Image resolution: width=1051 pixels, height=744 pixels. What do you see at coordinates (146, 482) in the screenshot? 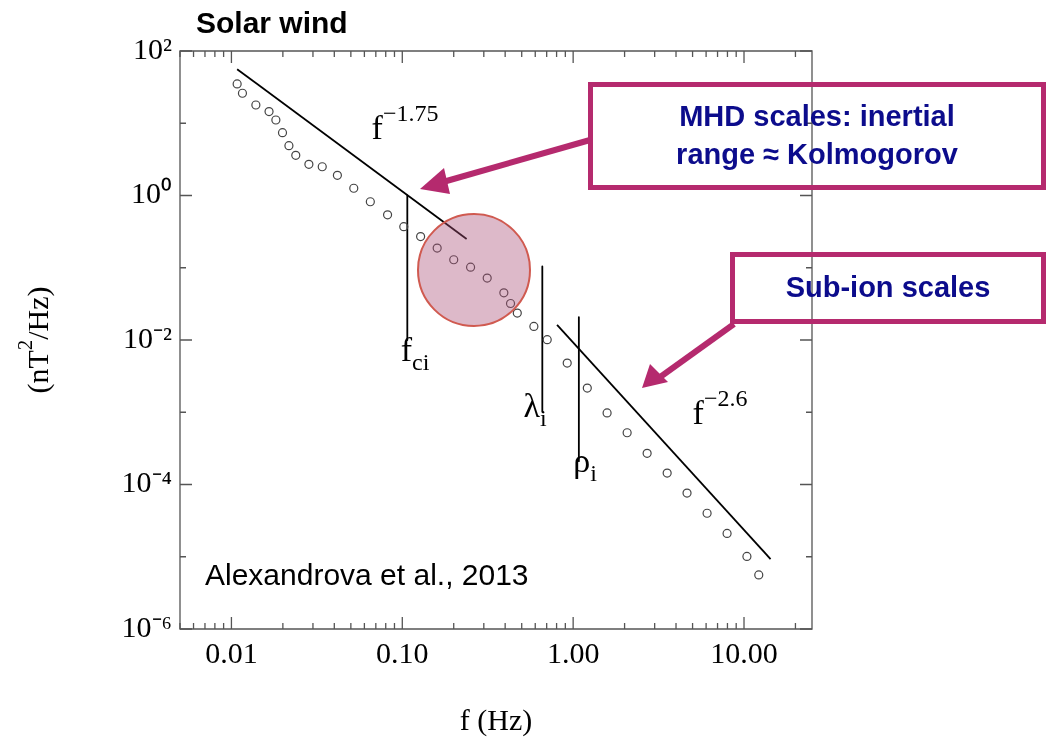
I see `y-tick-label: 10⁻⁴` at bounding box center [146, 482].